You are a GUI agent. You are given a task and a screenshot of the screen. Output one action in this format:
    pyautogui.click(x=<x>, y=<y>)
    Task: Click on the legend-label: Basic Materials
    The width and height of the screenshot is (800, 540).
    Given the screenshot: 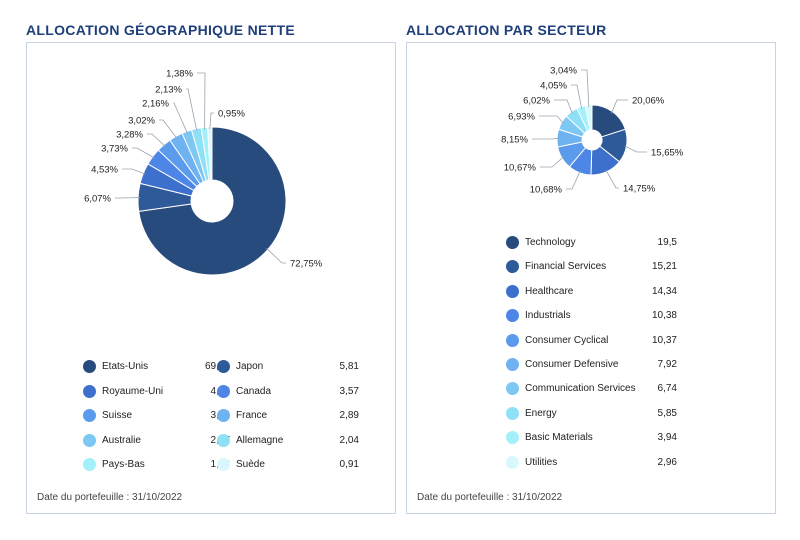 What is the action you would take?
    pyautogui.click(x=559, y=438)
    